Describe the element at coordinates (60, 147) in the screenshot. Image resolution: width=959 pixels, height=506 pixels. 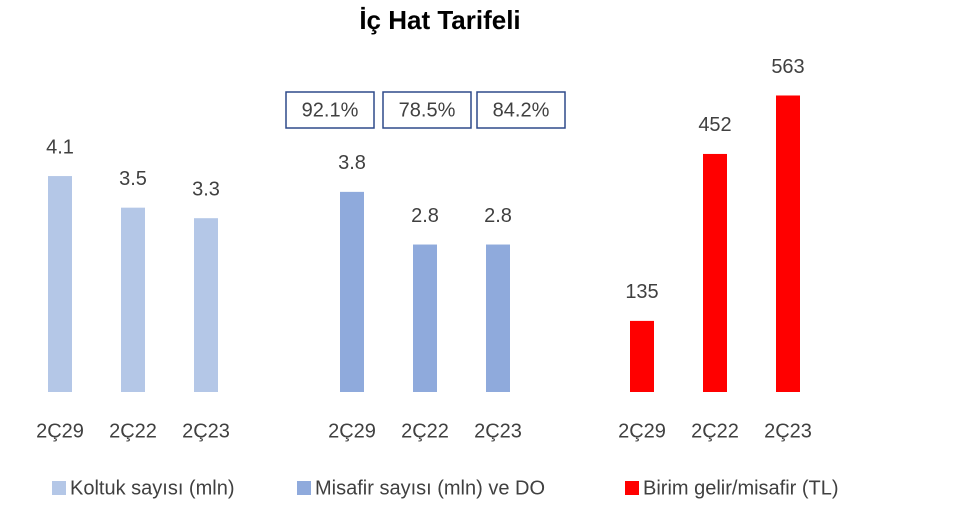
I see `data-label: 4.1` at that location.